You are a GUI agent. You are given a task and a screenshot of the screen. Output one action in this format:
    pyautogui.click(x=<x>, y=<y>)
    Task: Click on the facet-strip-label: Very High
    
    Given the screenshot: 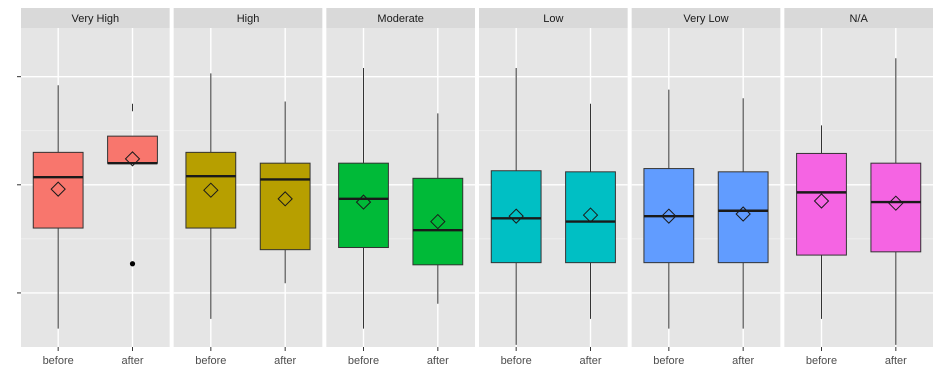 What is the action you would take?
    pyautogui.click(x=95, y=19)
    